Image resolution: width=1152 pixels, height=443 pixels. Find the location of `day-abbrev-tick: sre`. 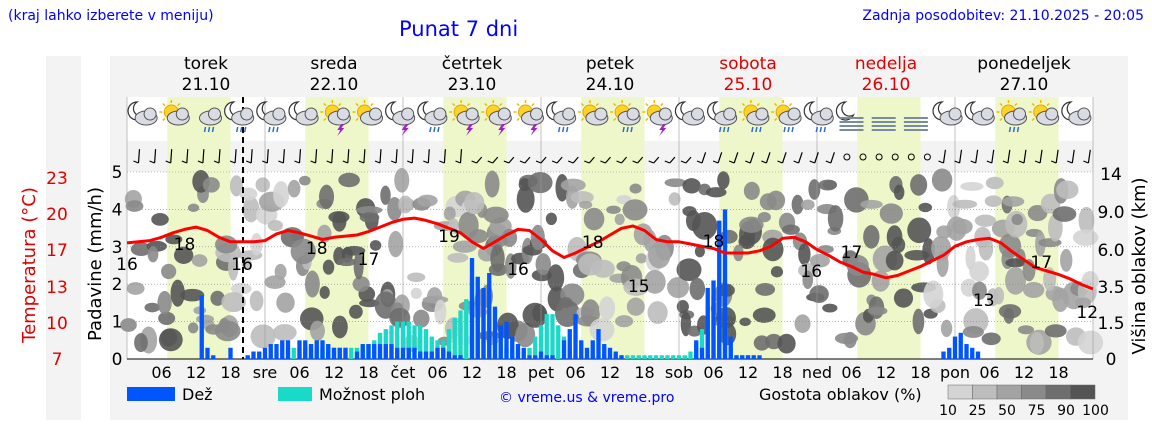

day-abbrev-tick: sre is located at coordinates (265, 372).